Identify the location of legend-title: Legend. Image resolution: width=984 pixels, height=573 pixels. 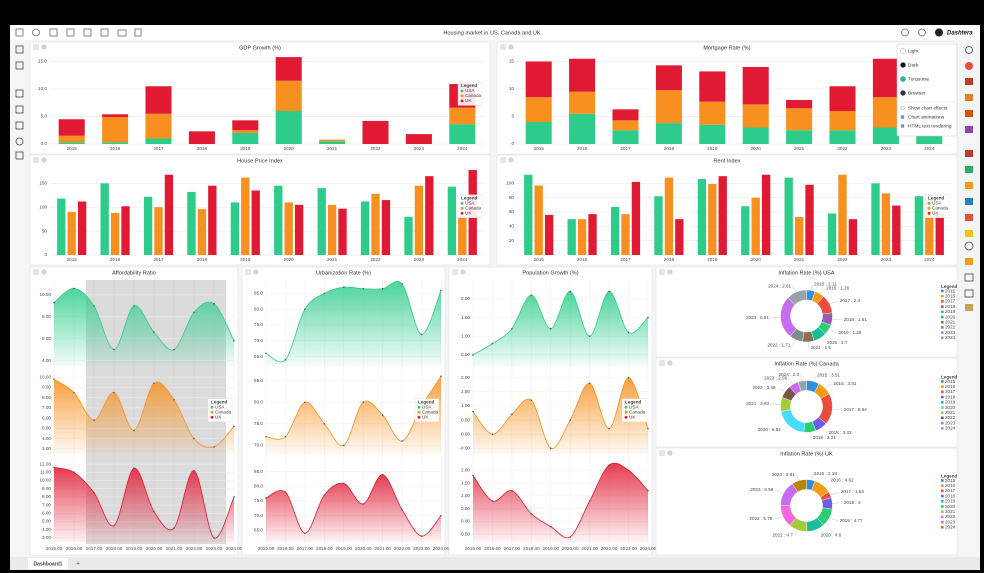
(469, 198).